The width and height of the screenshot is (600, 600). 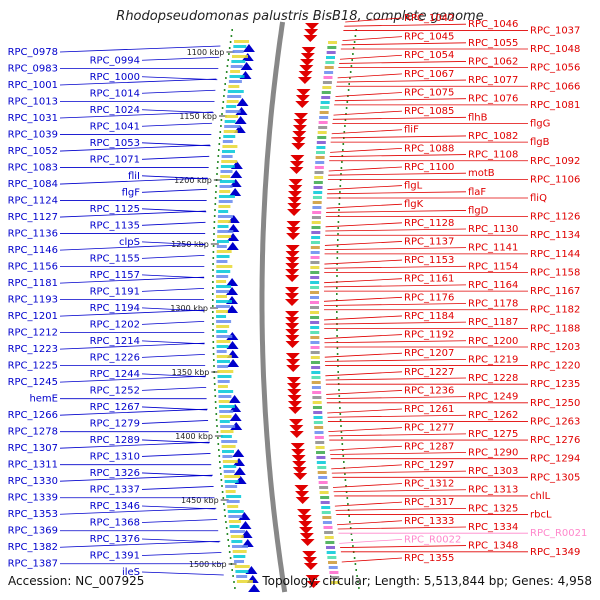 What do you see at coordinates (33, 118) in the screenshot?
I see `gene-label-left: RPC_1031` at bounding box center [33, 118].